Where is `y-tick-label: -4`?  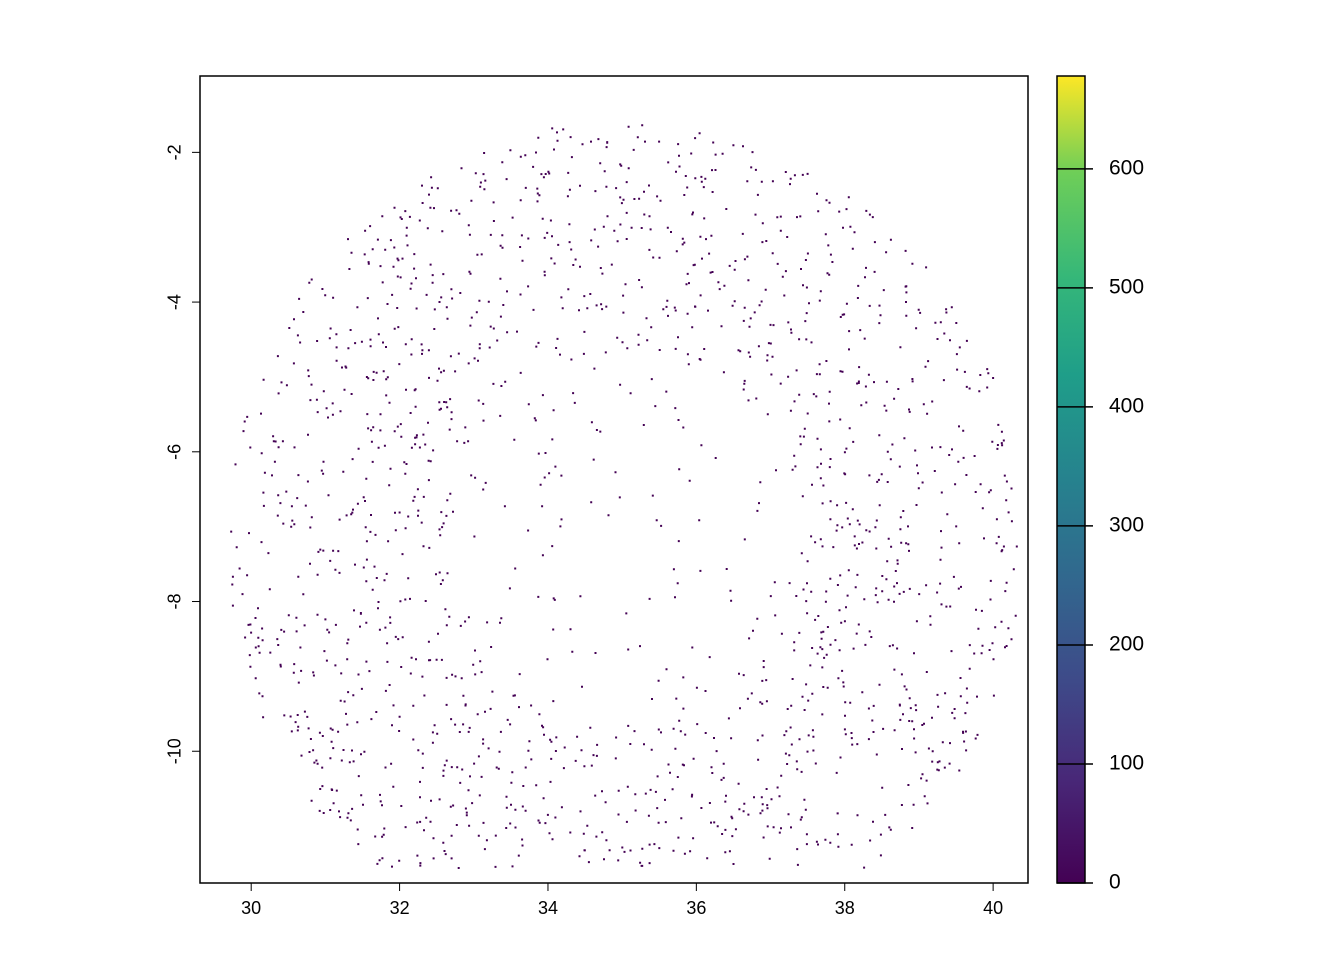
y-tick-label: -4 is located at coordinates (175, 302).